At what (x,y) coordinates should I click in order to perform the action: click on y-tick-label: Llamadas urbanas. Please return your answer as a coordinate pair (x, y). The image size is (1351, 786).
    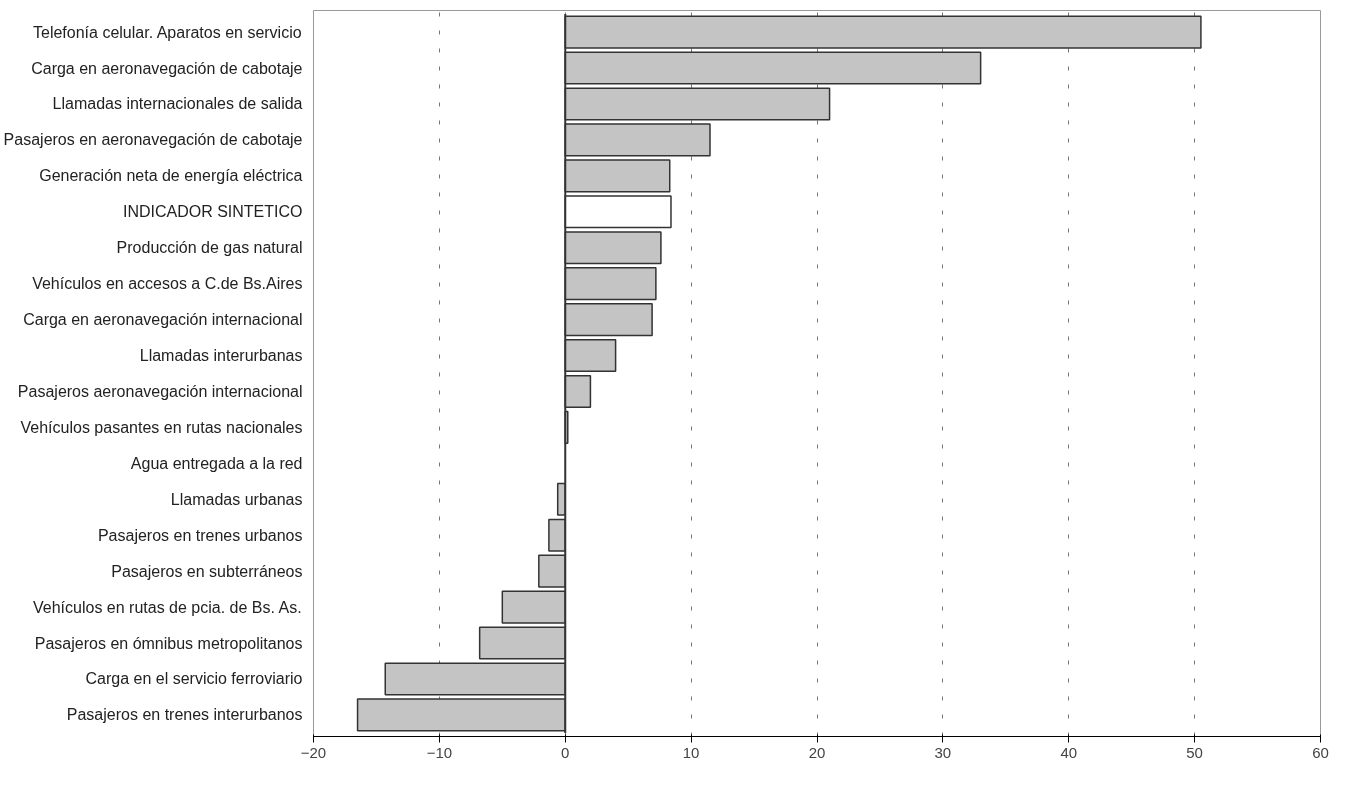
    Looking at the image, I should click on (236, 499).